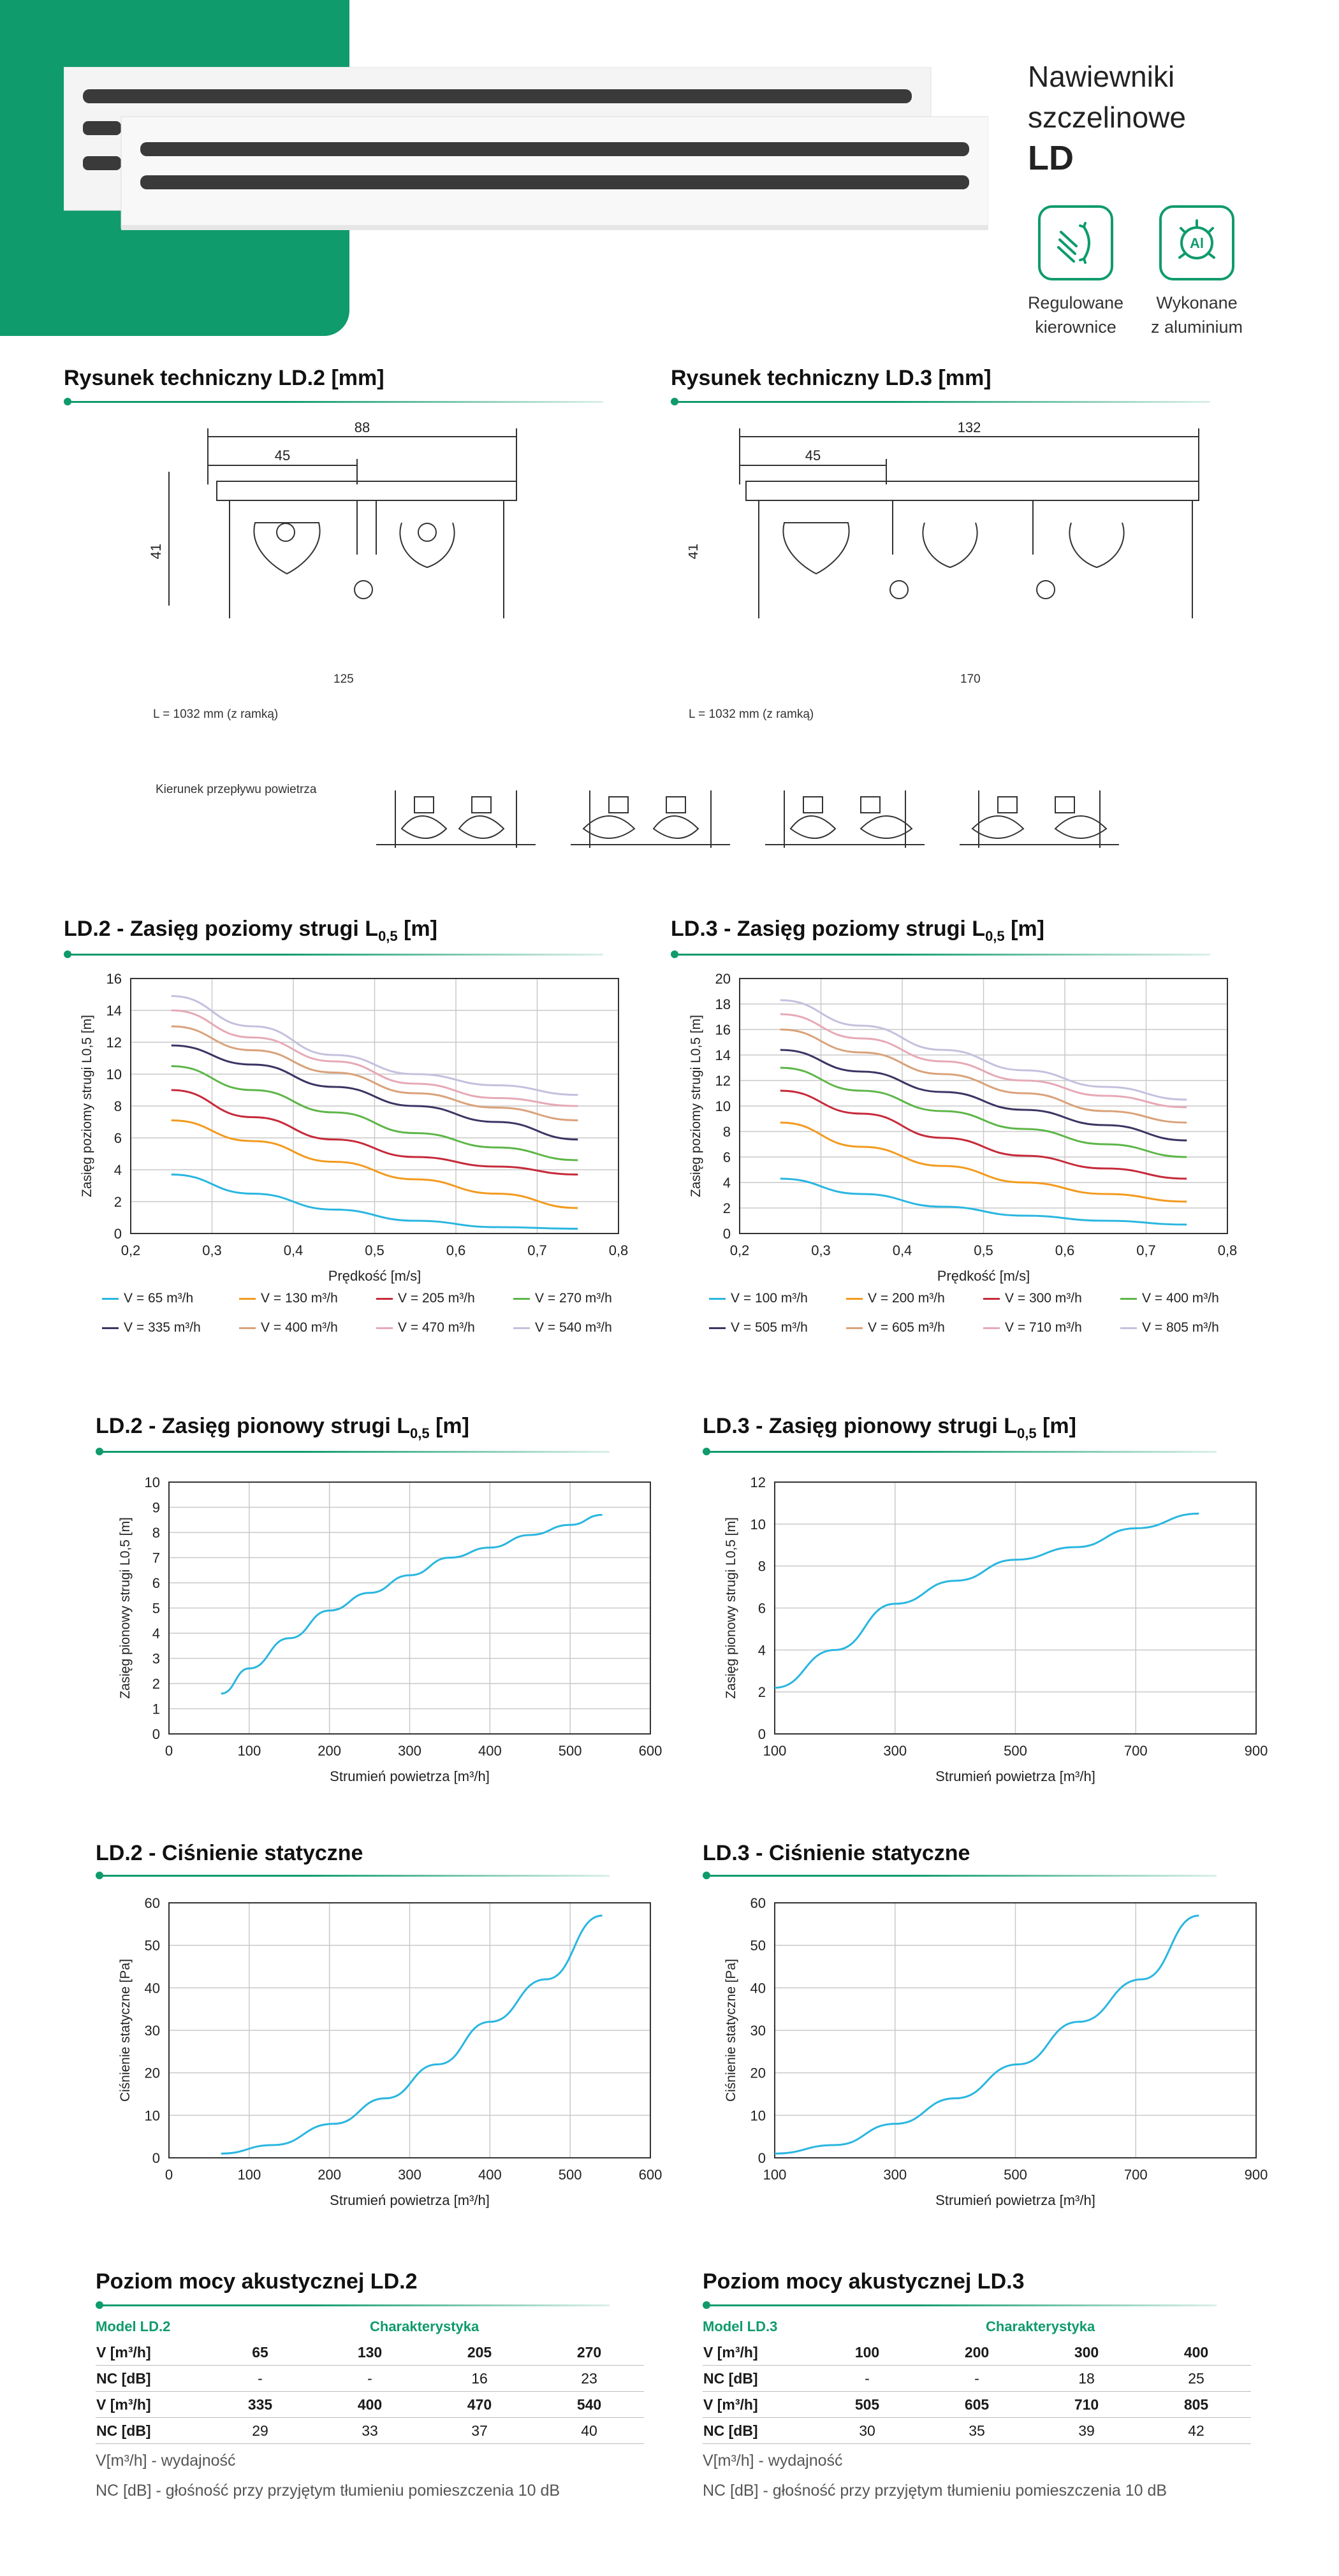 The height and width of the screenshot is (2576, 1339). What do you see at coordinates (758, 1482) in the screenshot?
I see `y-tick-label: 12` at bounding box center [758, 1482].